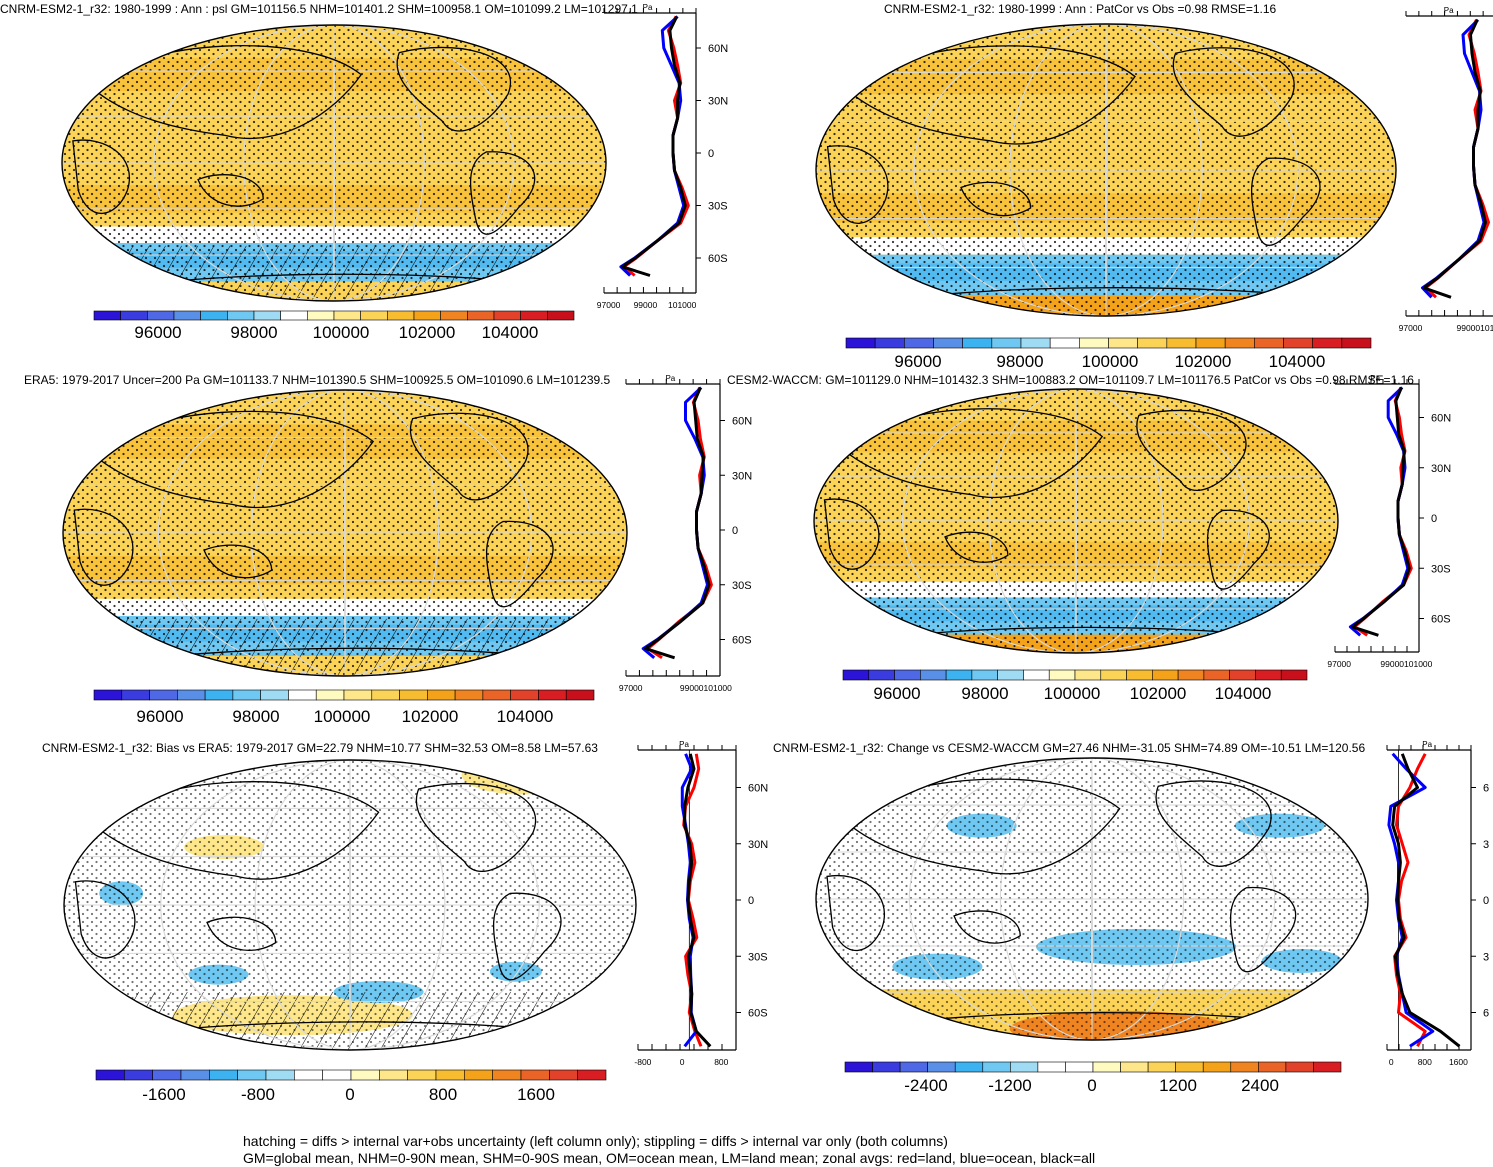 This screenshot has width=1493, height=1167. Describe the element at coordinates (1238, 549) in the screenshot. I see `continent-south-america` at that location.